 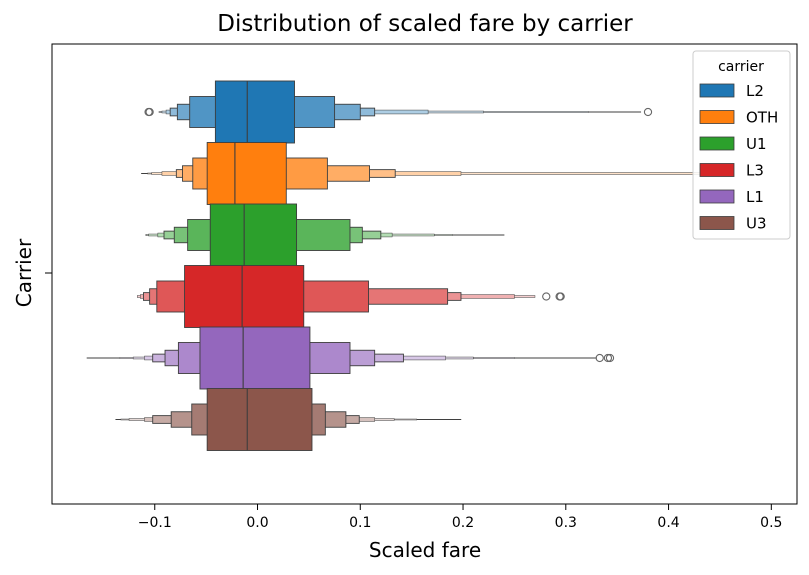 I want to click on series-u3, so click(x=288, y=419).